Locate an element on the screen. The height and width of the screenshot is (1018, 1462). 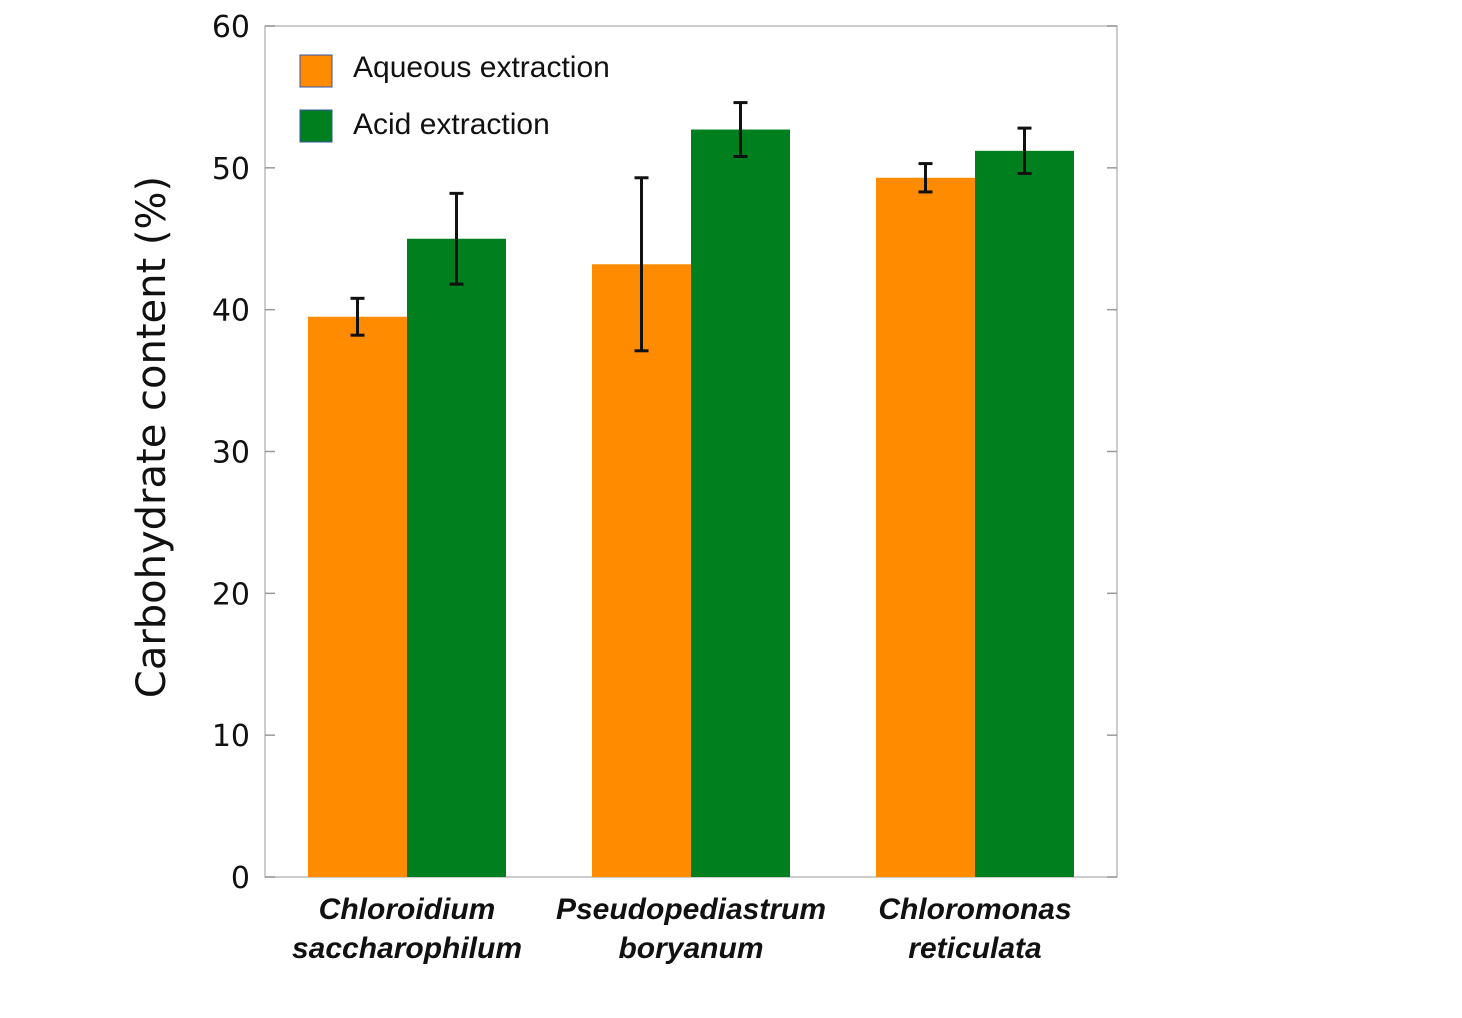
legend-label-acid: Acid extraction is located at coordinates (451, 124).